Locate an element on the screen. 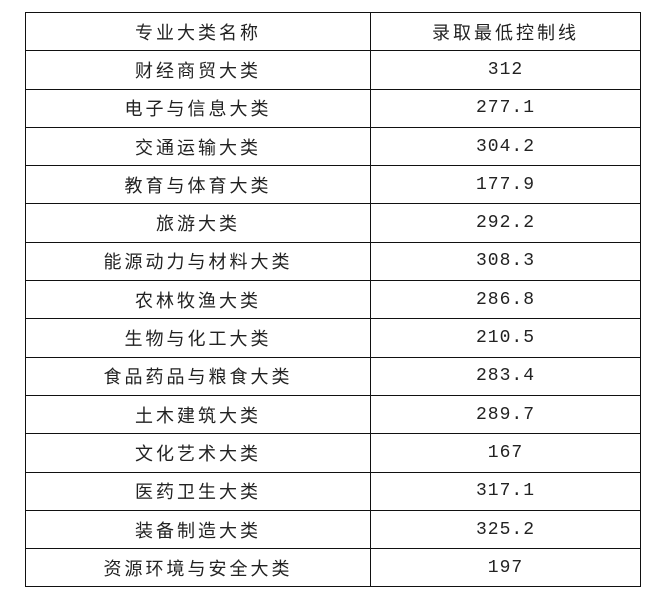 The image size is (668, 614). category-cell: 装备制造大类 is located at coordinates (198, 529).